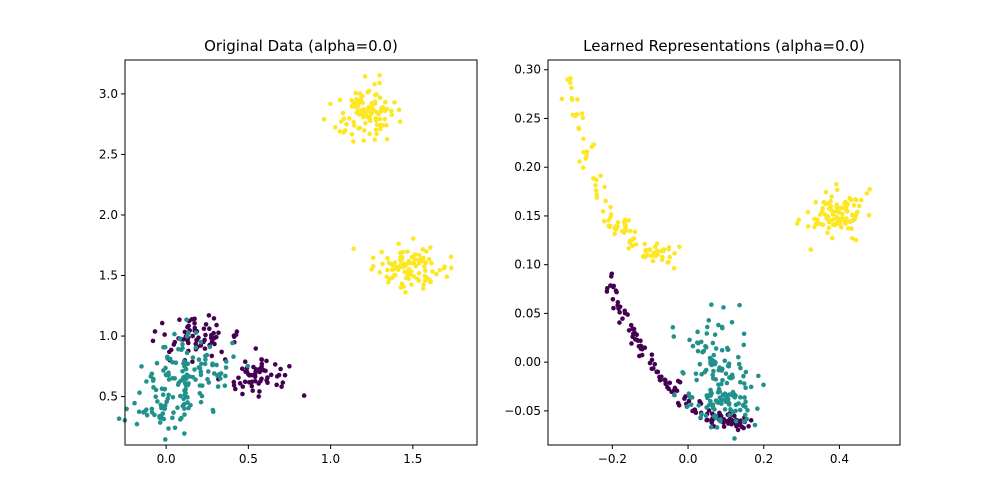 The height and width of the screenshot is (504, 1000). What do you see at coordinates (108, 276) in the screenshot?
I see `left-y-tick-label: 1.5` at bounding box center [108, 276].